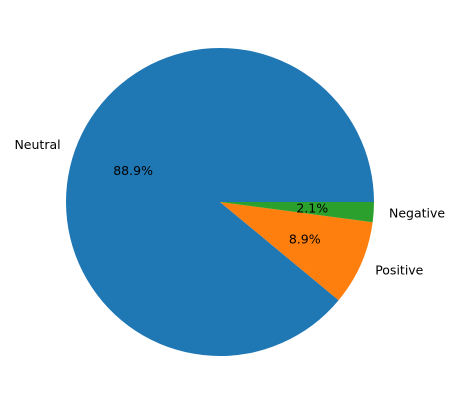  Describe the element at coordinates (133, 170) in the screenshot. I see `pct-label-neutral: 88.9%` at that location.